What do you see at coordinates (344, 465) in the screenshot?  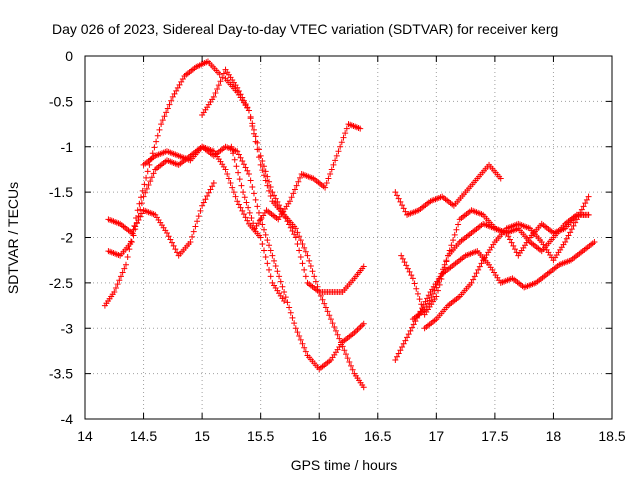 I see `x-axis-title: GPS time / hours` at bounding box center [344, 465].